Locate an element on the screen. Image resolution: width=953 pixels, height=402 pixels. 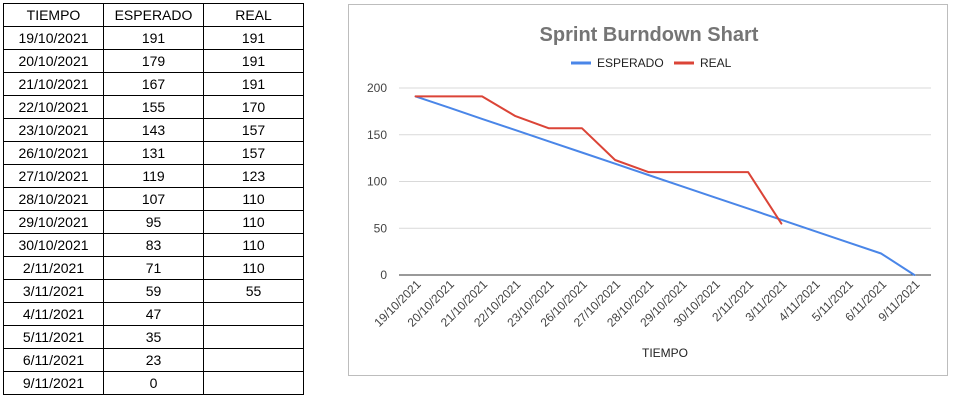
table-row: 20/10/2021 179 191 is located at coordinates (153, 61).